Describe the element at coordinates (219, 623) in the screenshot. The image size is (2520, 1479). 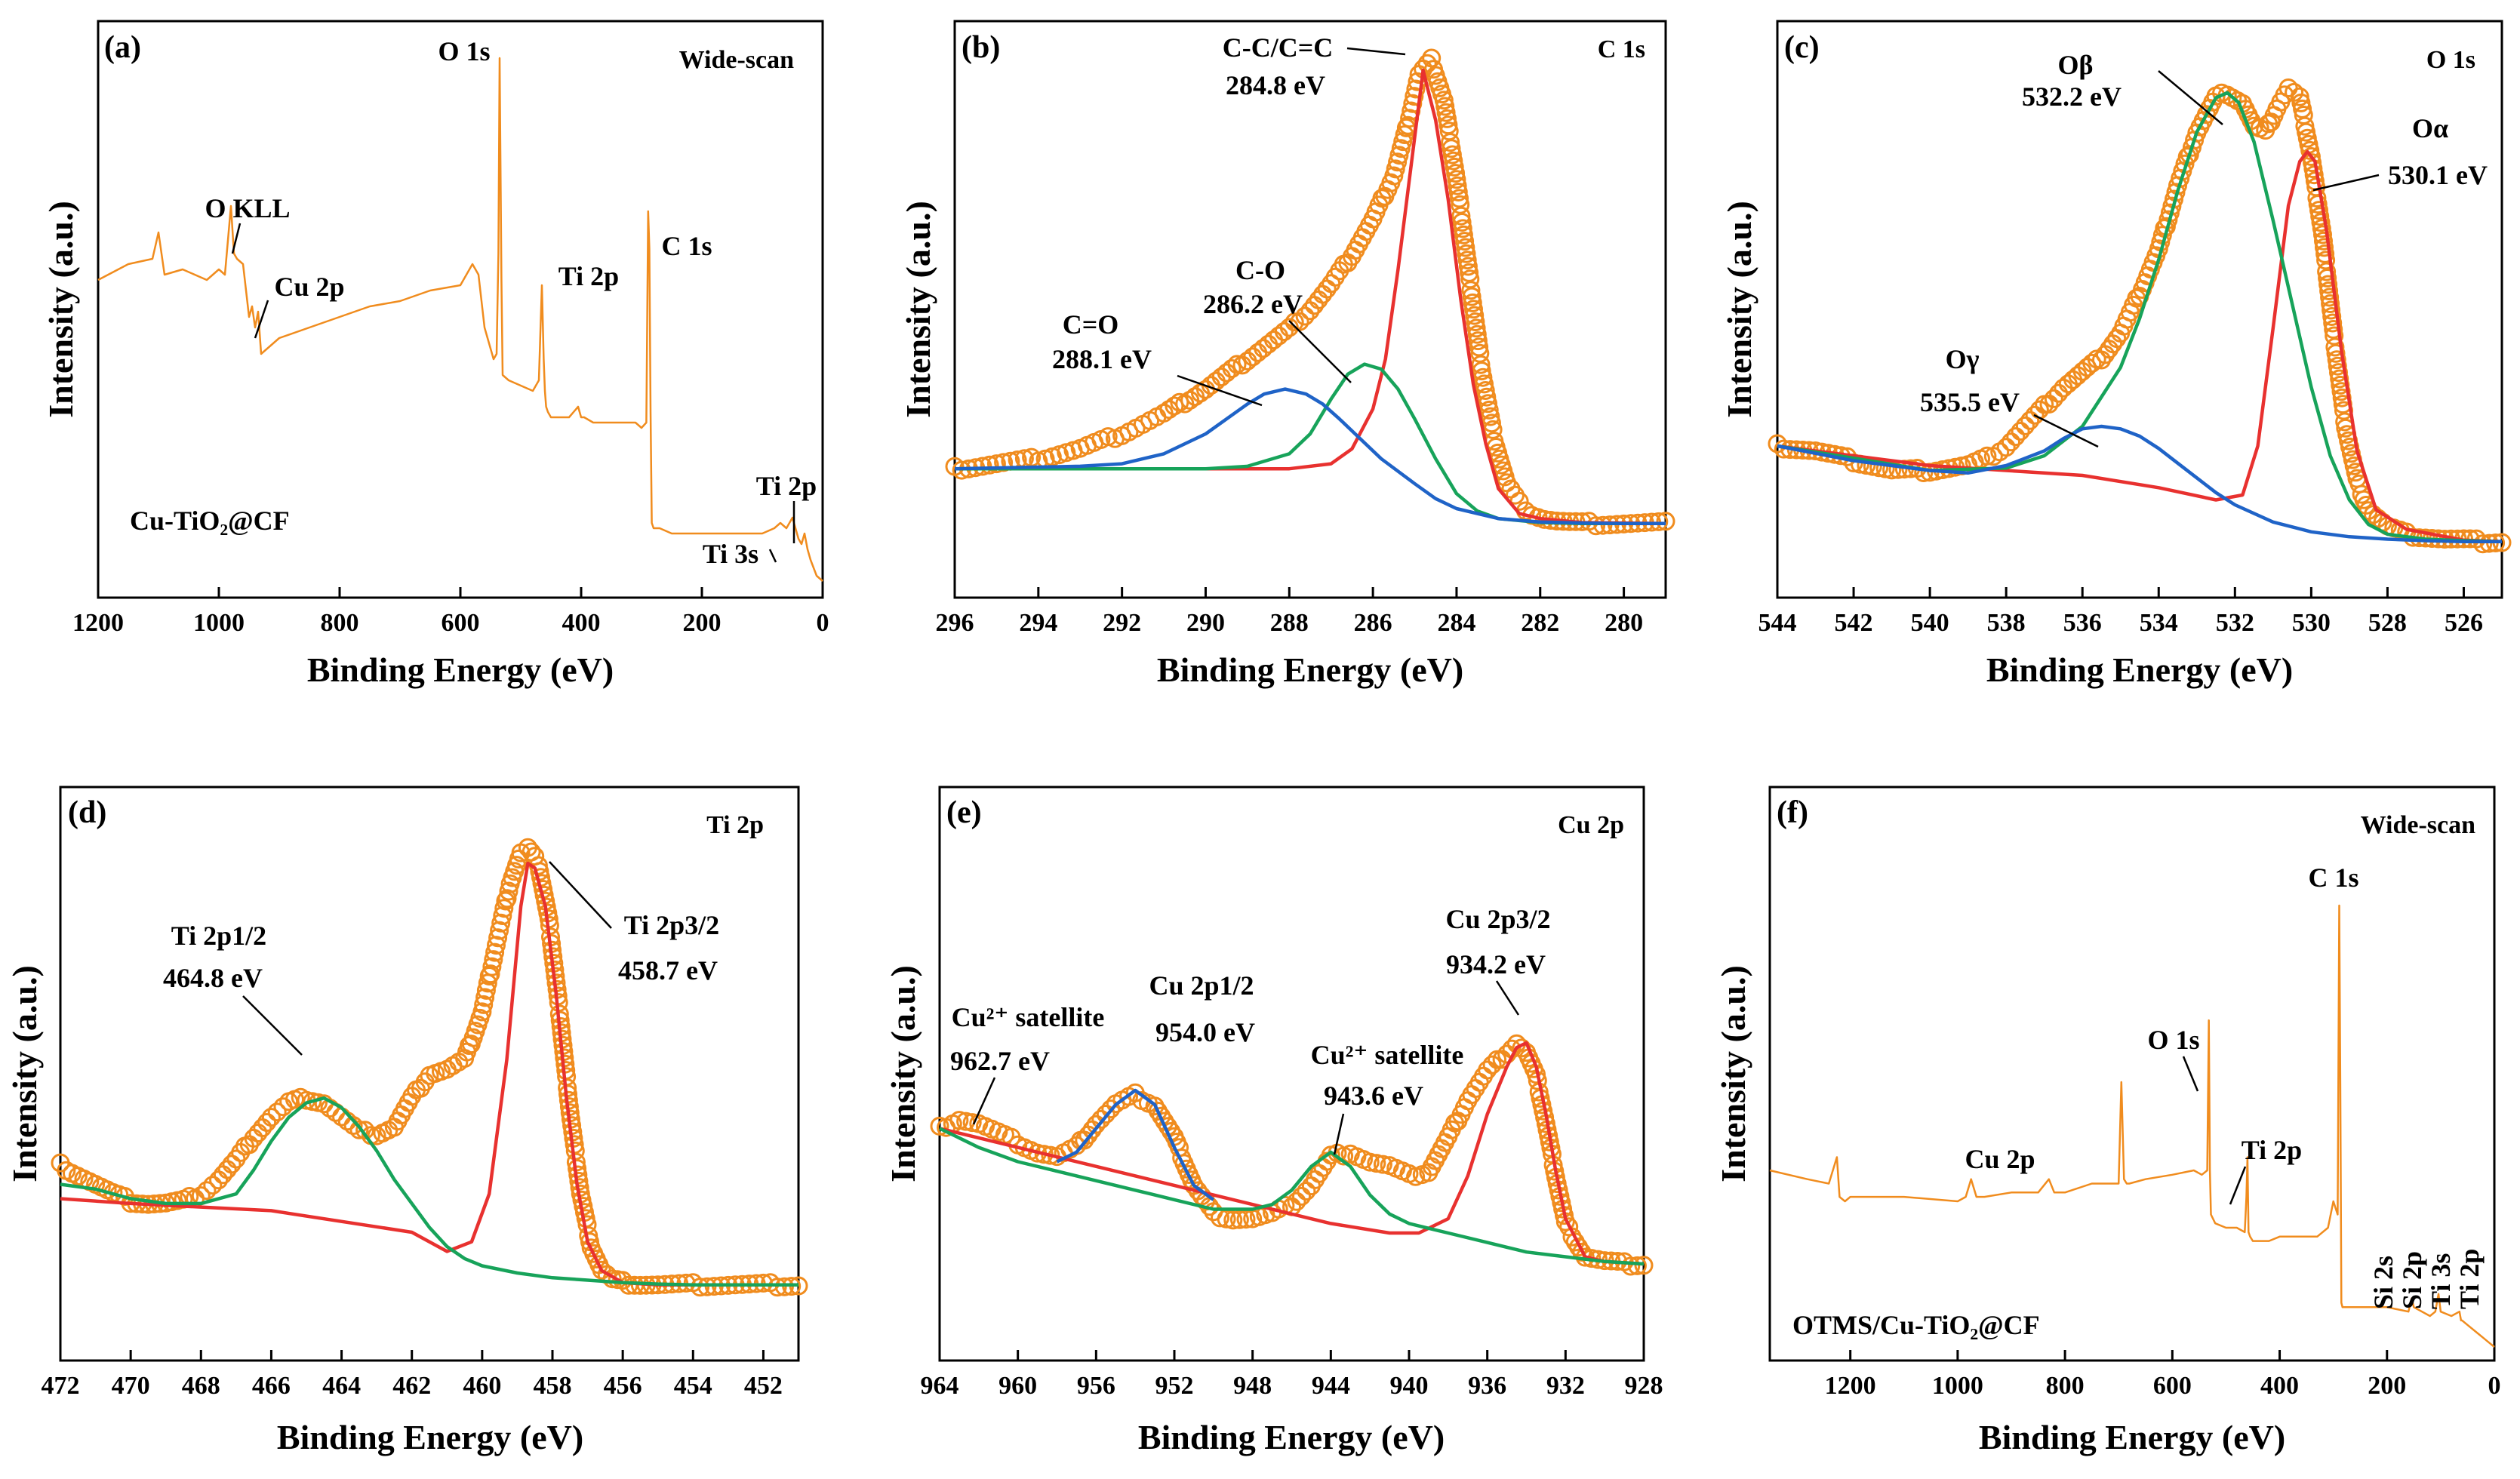
I see `xtick-label-a-1: 1000` at that location.